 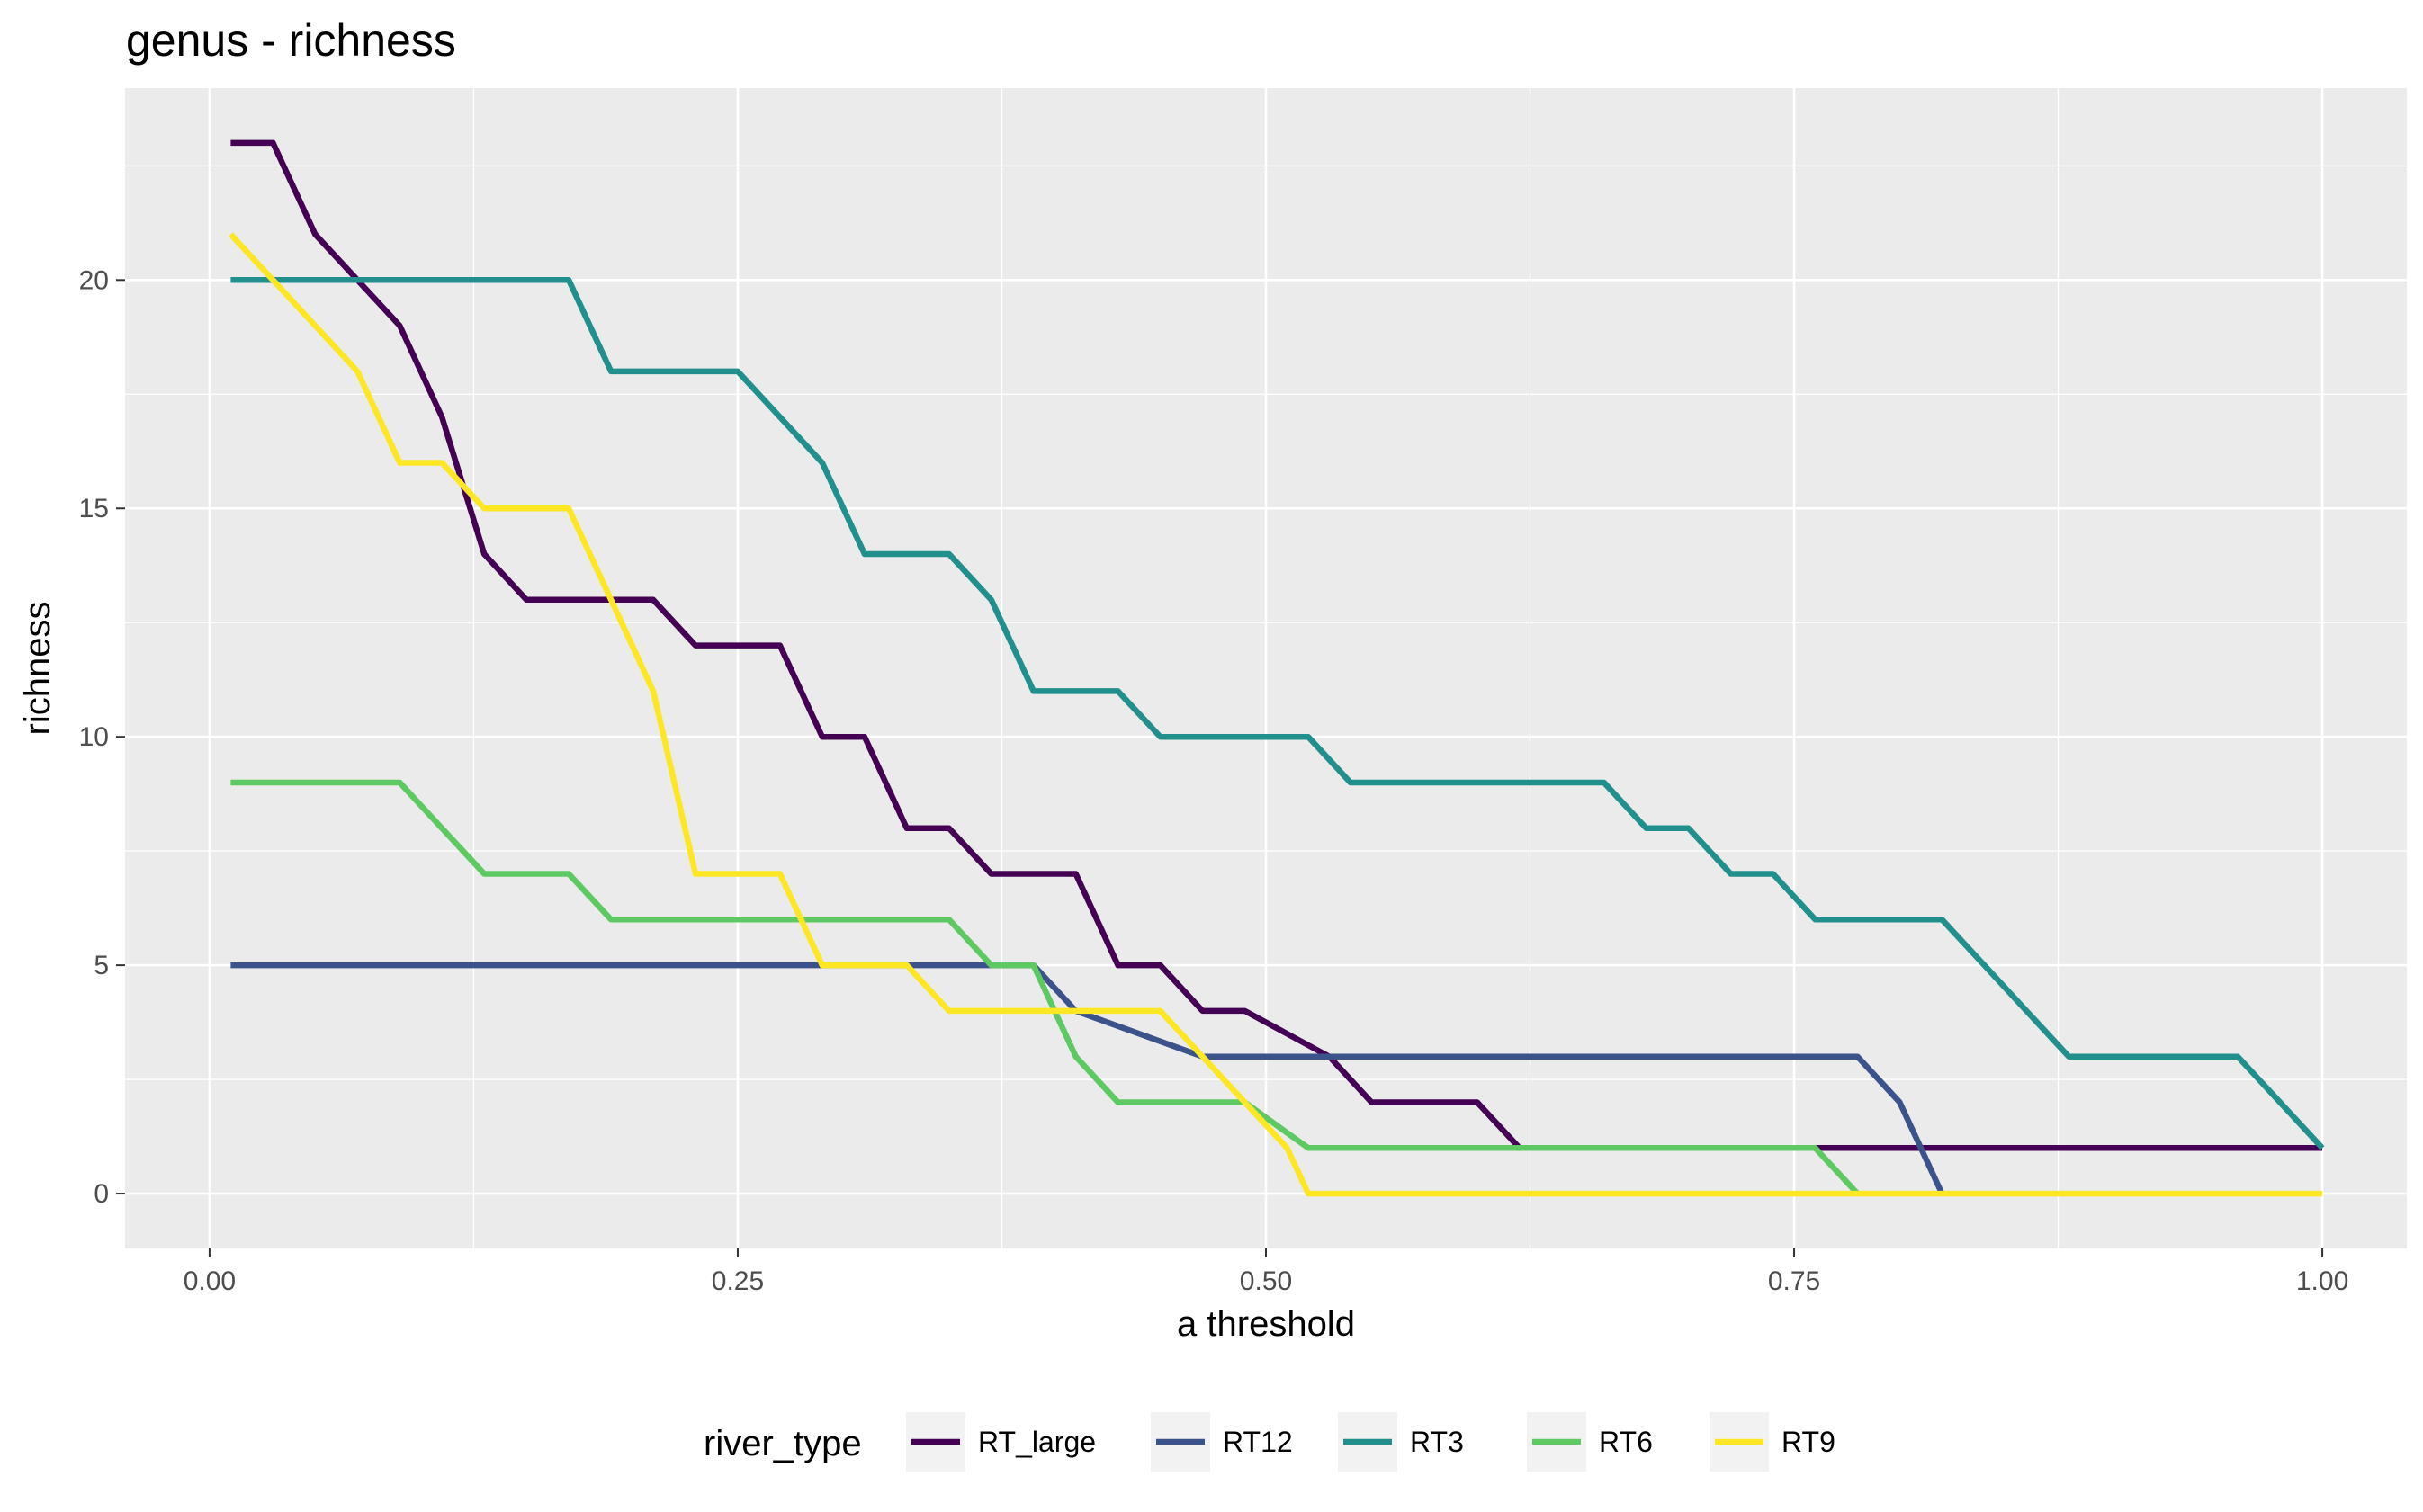 What do you see at coordinates (291, 40) in the screenshot?
I see `chart-title: genus - richness` at bounding box center [291, 40].